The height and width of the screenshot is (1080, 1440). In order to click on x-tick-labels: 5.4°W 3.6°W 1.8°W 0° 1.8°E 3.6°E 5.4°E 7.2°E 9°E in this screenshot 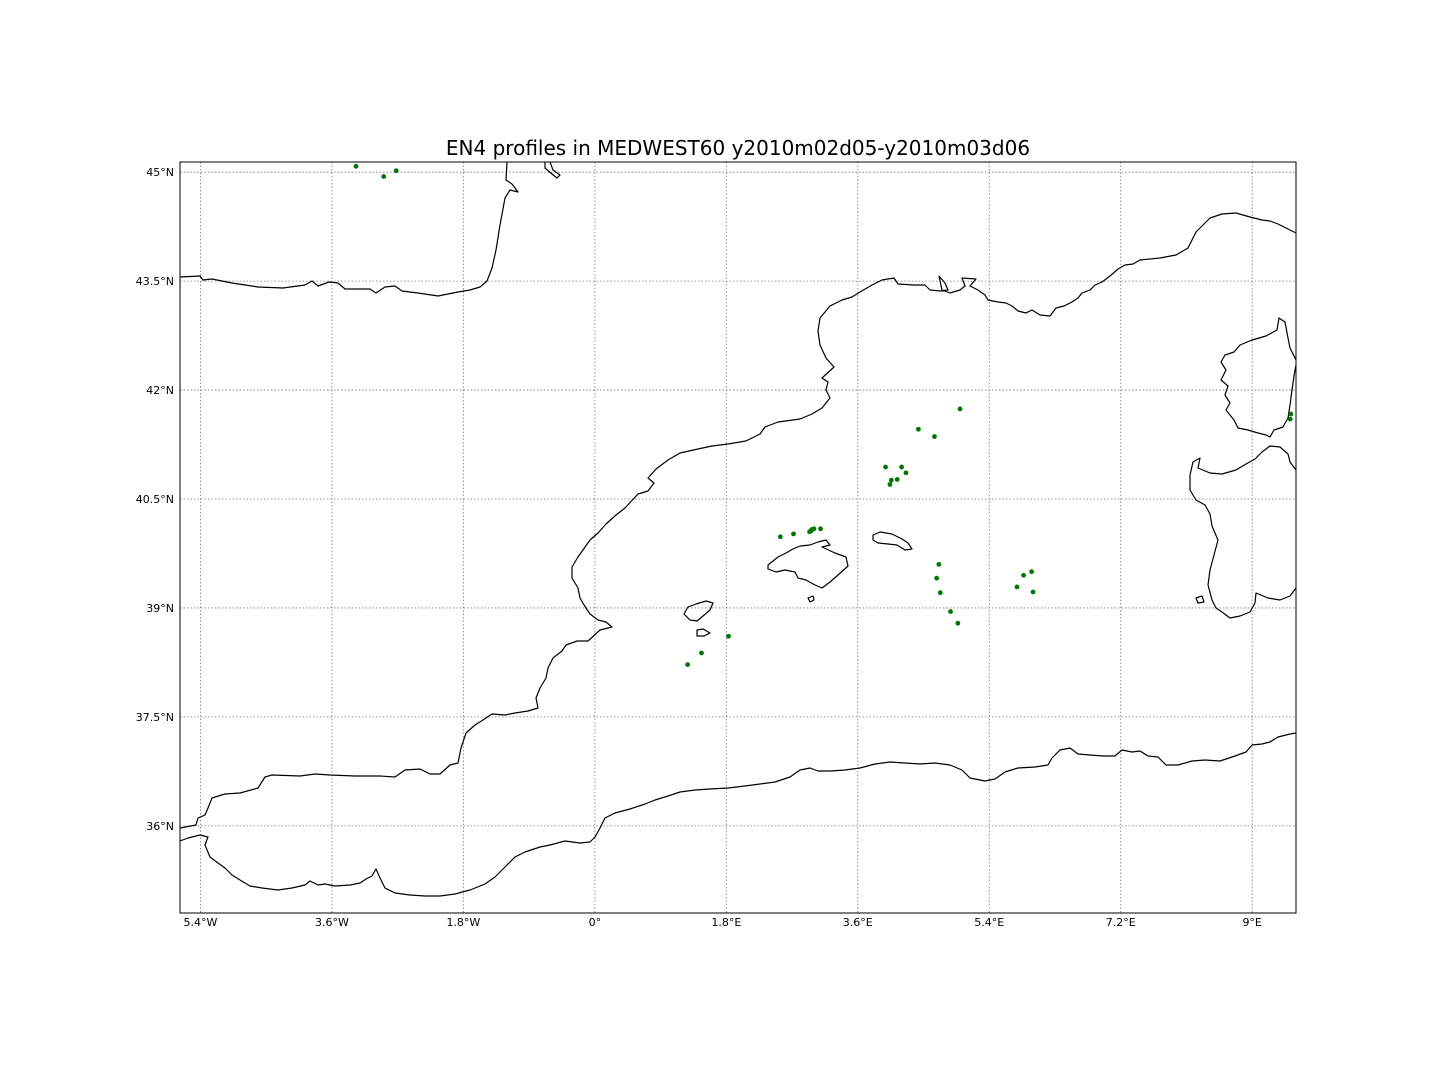, I will do `click(723, 922)`.